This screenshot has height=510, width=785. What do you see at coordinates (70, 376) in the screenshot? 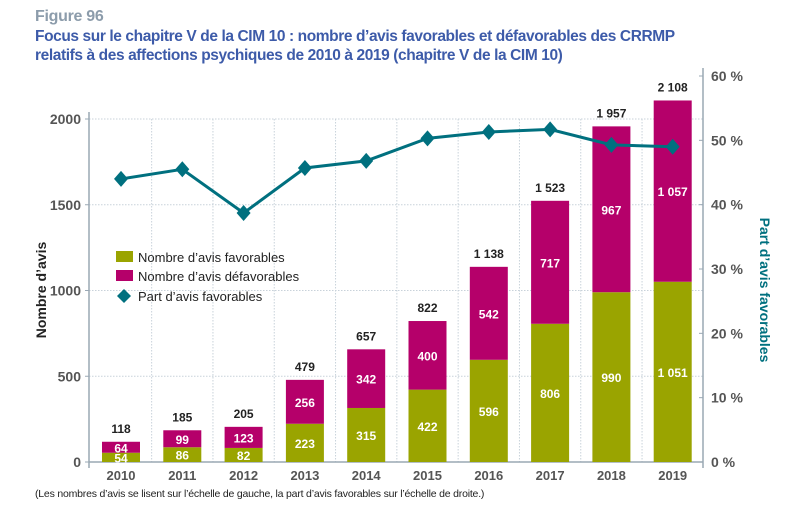
I see `y-tick-label: 500` at bounding box center [70, 376].